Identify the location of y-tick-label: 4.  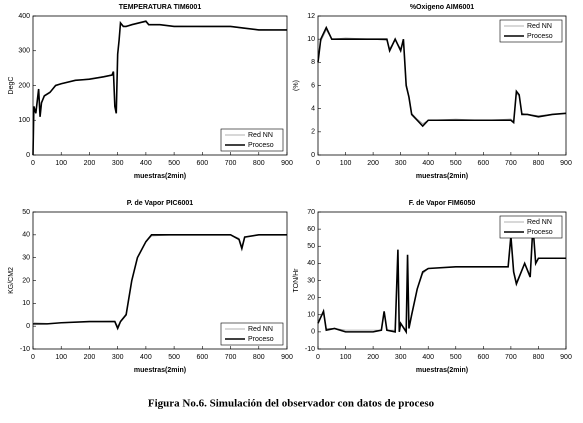
(313, 109).